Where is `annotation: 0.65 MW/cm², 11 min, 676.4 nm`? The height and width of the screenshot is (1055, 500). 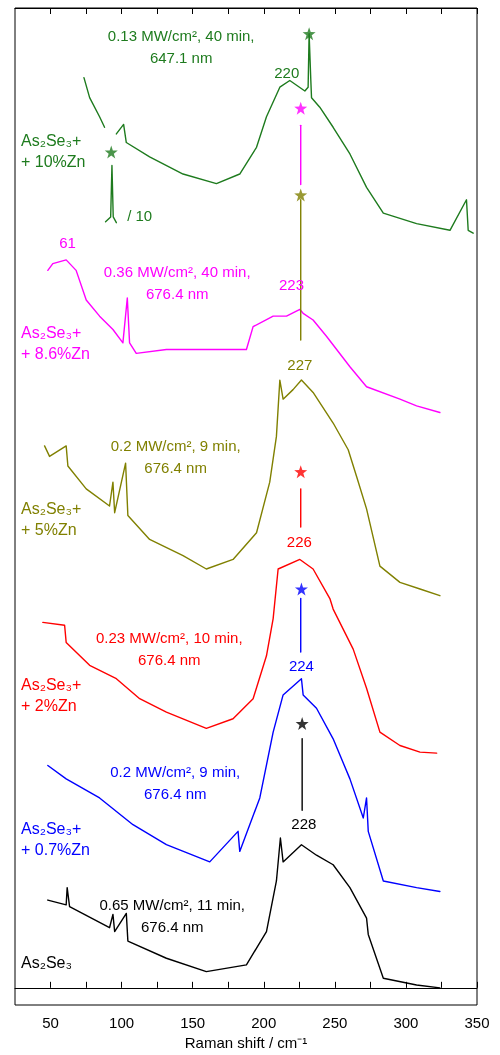 annotation: 0.65 MW/cm², 11 min, 676.4 nm is located at coordinates (172, 915).